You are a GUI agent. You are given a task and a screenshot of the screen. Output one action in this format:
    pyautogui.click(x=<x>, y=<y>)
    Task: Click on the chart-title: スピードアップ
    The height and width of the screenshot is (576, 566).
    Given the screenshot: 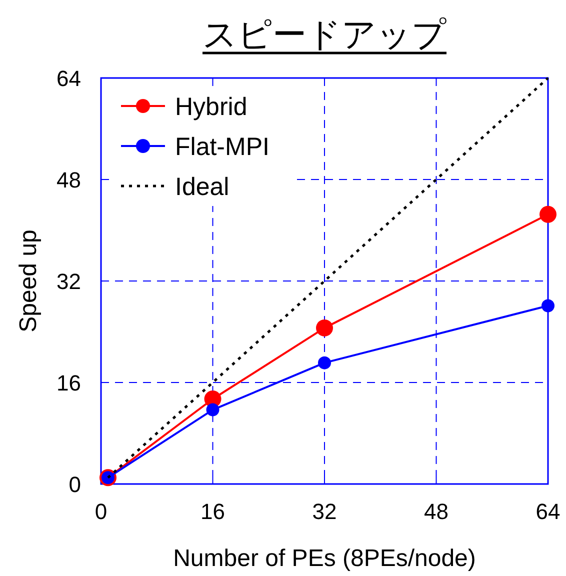 What is the action you would take?
    pyautogui.click(x=324, y=35)
    